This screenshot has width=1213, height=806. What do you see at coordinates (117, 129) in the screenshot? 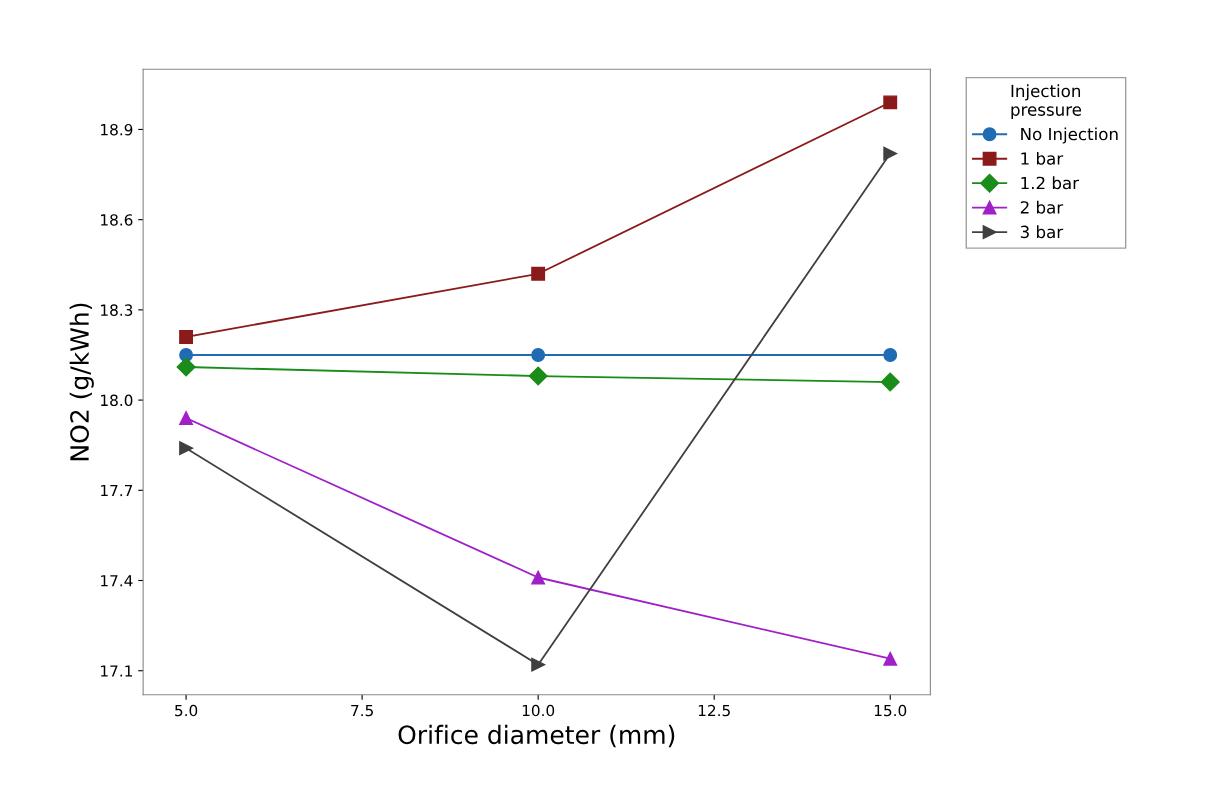
I see `y-tick-label: 18.9` at bounding box center [117, 129].